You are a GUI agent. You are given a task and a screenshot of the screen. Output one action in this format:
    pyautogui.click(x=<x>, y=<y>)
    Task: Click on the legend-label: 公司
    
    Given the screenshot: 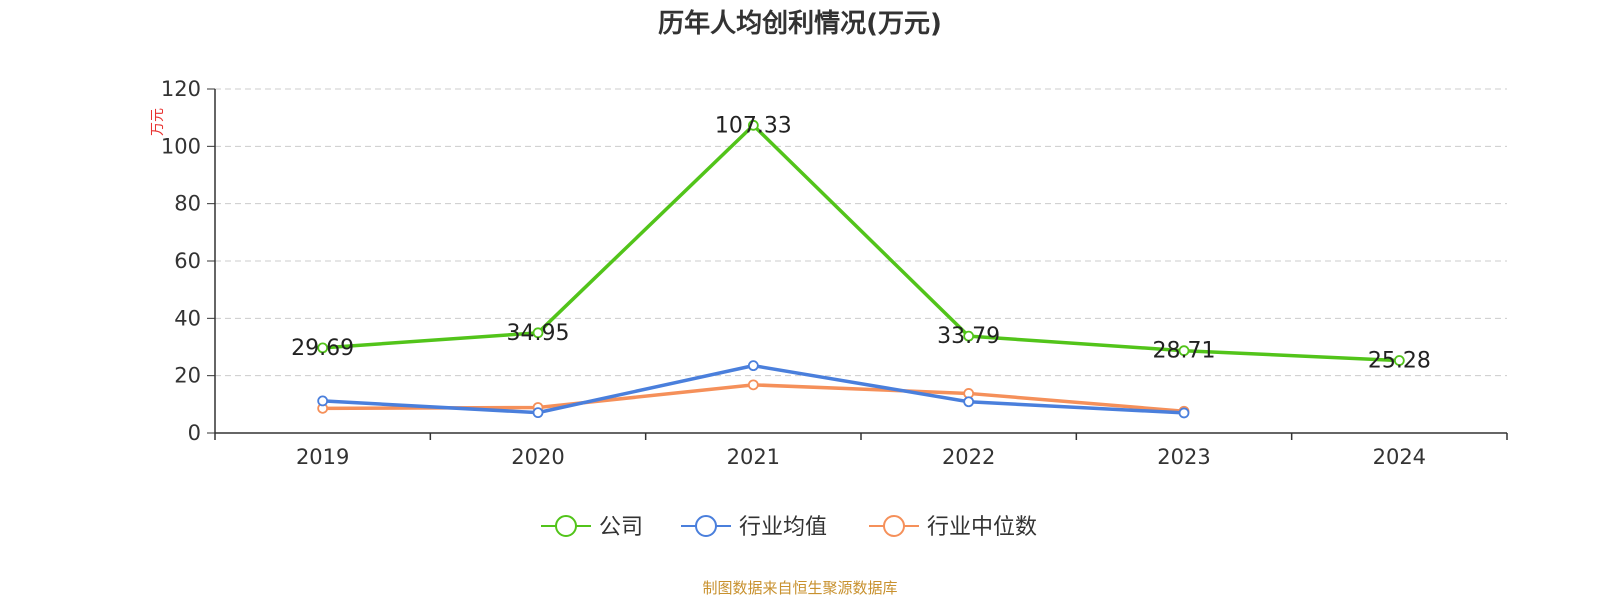 What is the action you would take?
    pyautogui.click(x=621, y=527)
    